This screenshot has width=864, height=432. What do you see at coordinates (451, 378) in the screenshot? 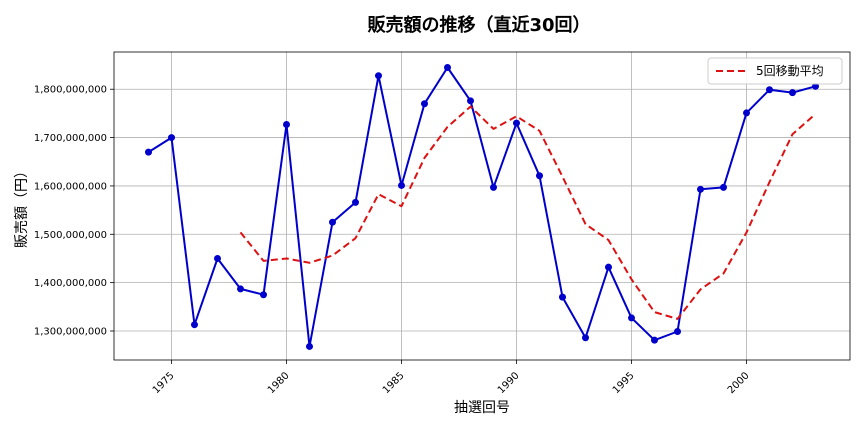
I see `x-axis-ticks: 1975 1980 1985 1990 1995 2000` at bounding box center [451, 378].